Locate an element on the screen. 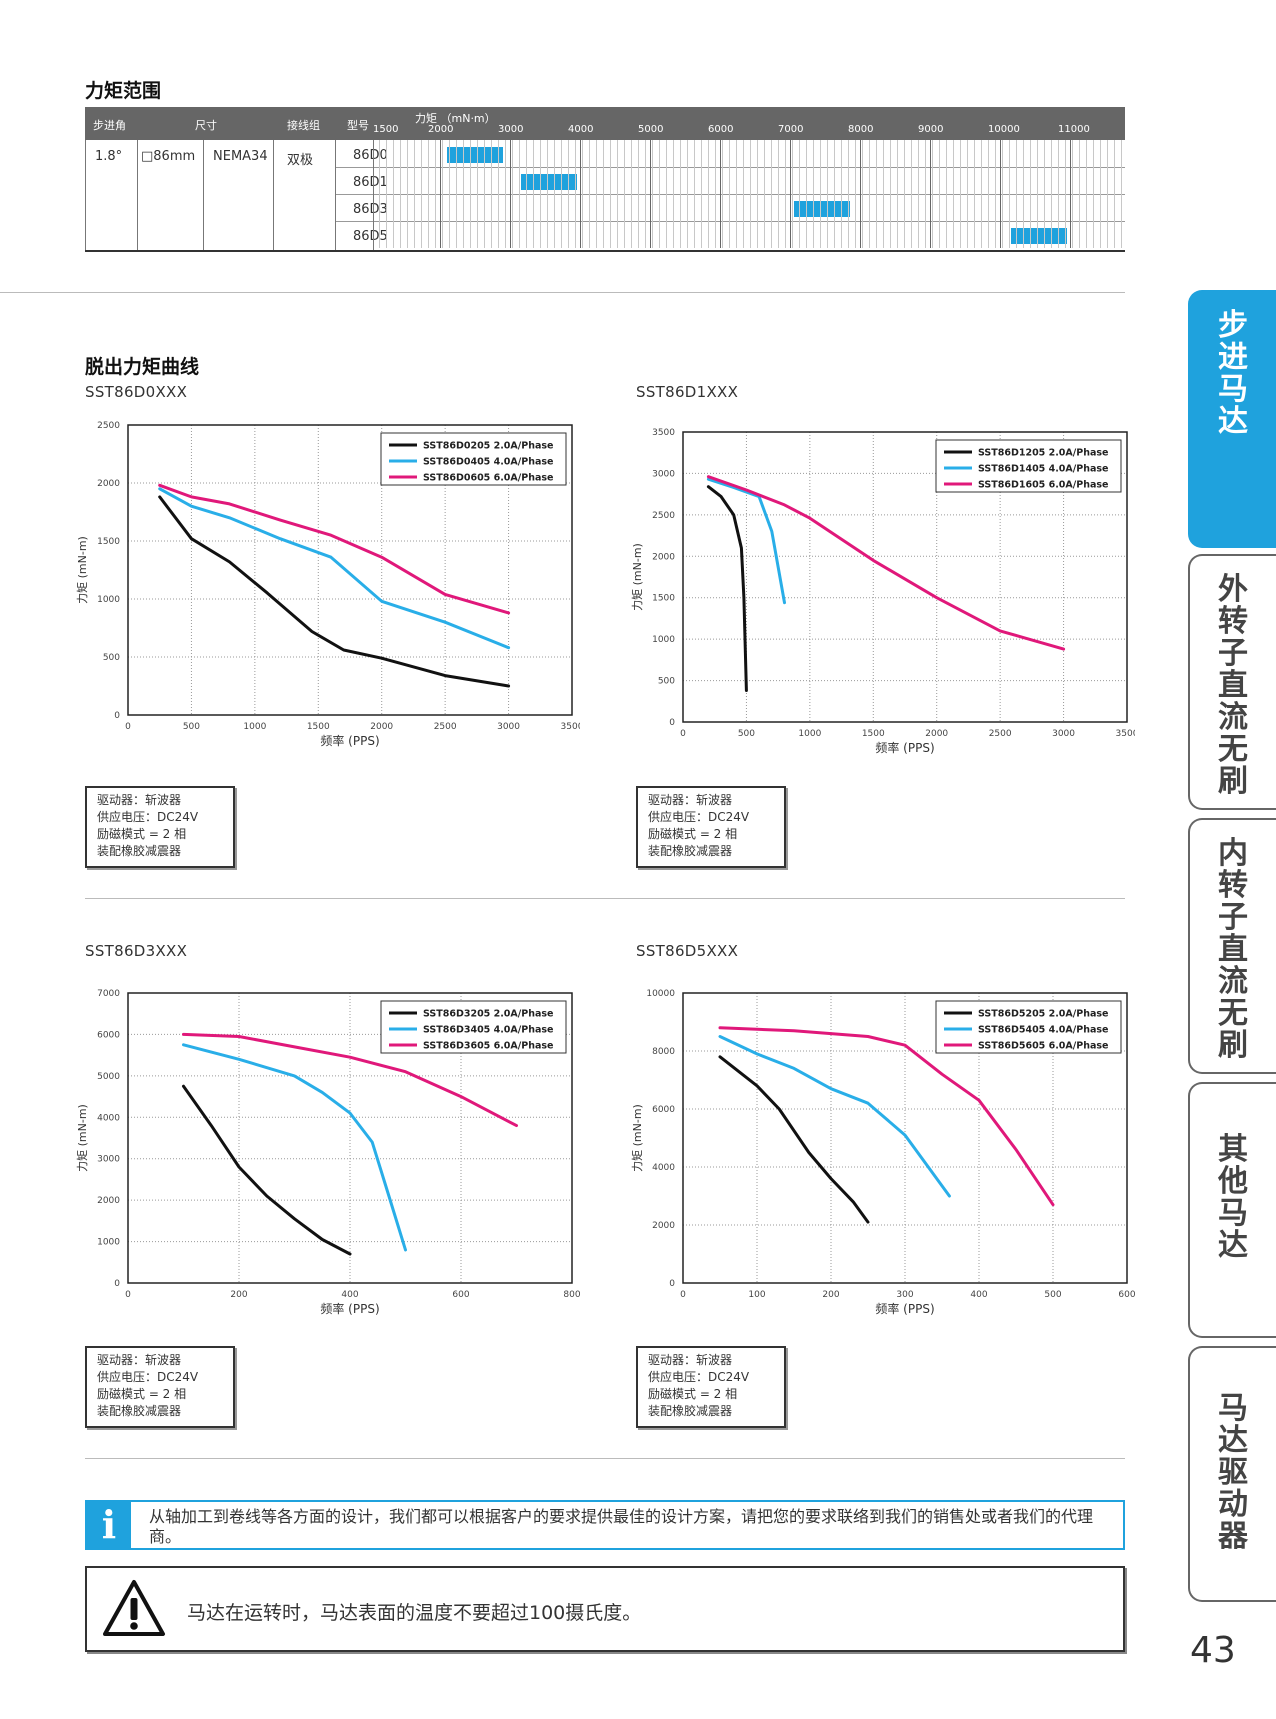  x-tick-label: 1000 is located at coordinates (254, 727).